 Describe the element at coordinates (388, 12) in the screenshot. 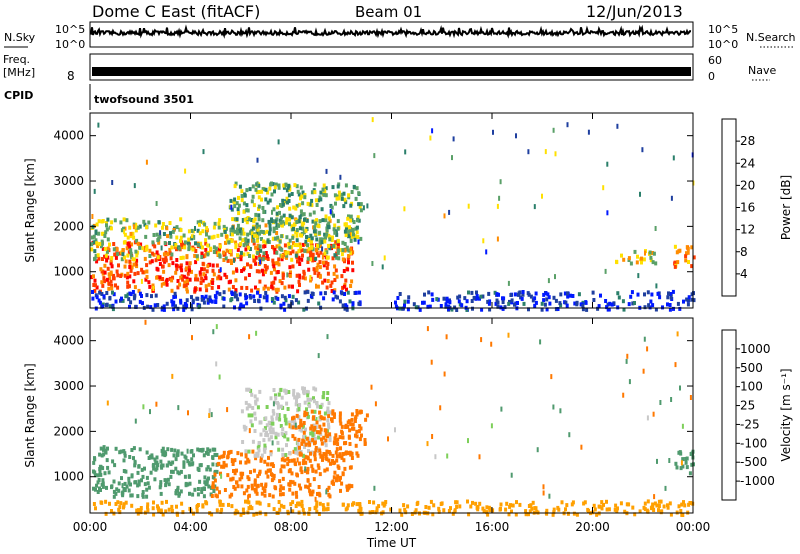

I see `beam-label: Beam 01` at that location.